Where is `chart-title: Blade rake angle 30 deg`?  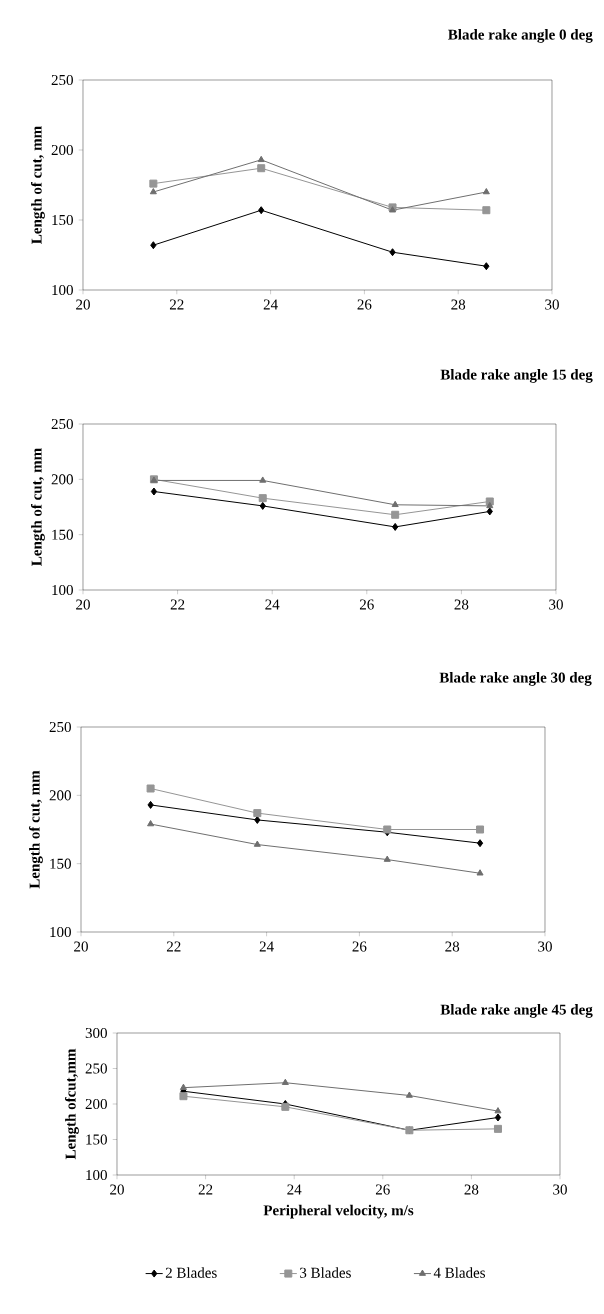 chart-title: Blade rake angle 30 deg is located at coordinates (515, 679).